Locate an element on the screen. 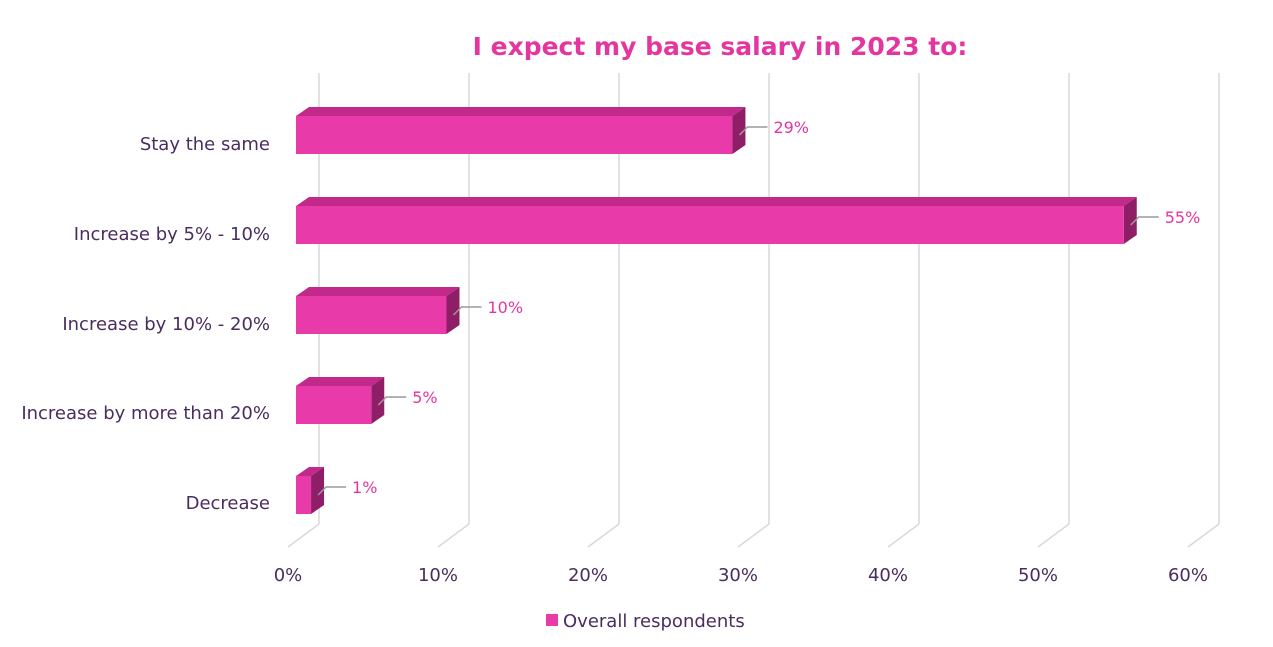 This screenshot has height=647, width=1273. category-label: Stay the same is located at coordinates (205, 144).